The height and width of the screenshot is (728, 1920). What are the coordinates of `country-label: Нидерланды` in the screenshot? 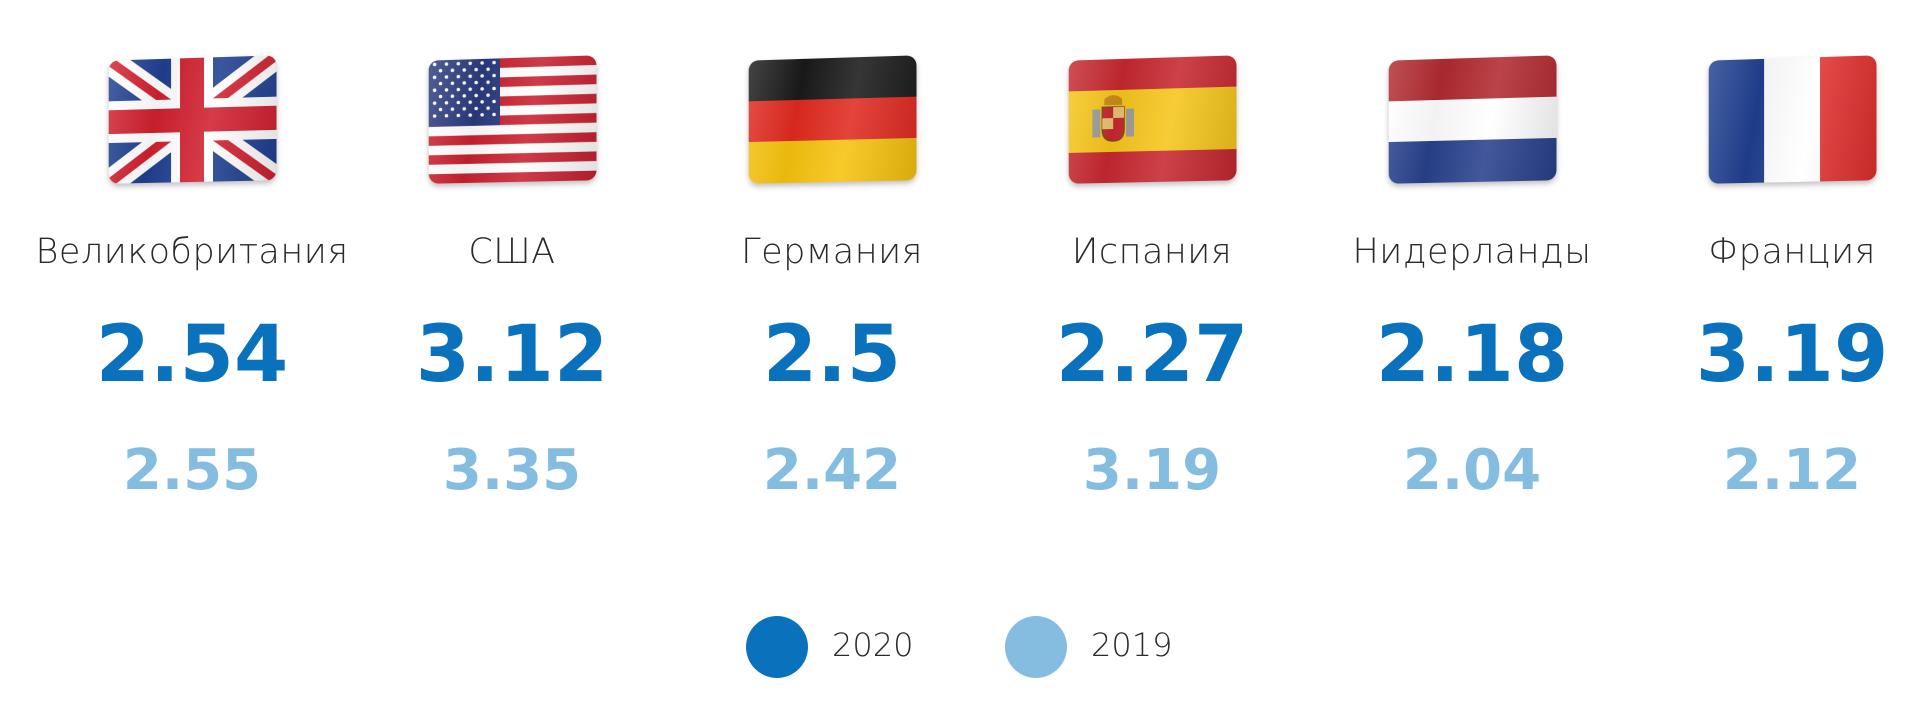 It's located at (1472, 252).